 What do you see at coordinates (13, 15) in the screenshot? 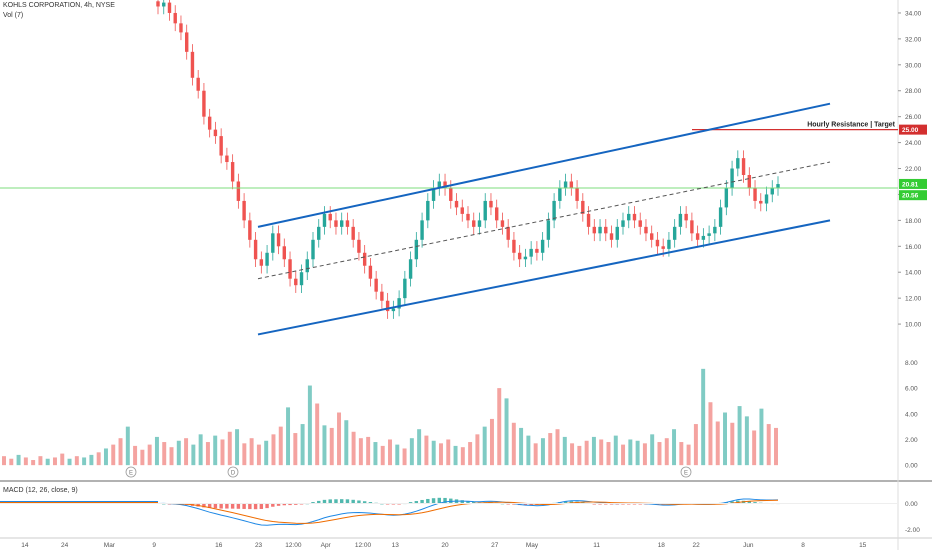
I see `volume-title: Vol (7)` at bounding box center [13, 15].